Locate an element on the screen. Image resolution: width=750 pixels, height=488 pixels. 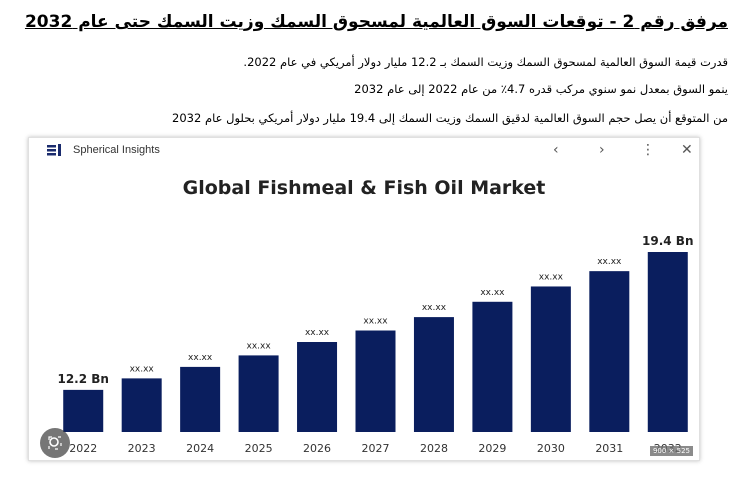
x-tick-label-2025: 2025 is located at coordinates (259, 448).